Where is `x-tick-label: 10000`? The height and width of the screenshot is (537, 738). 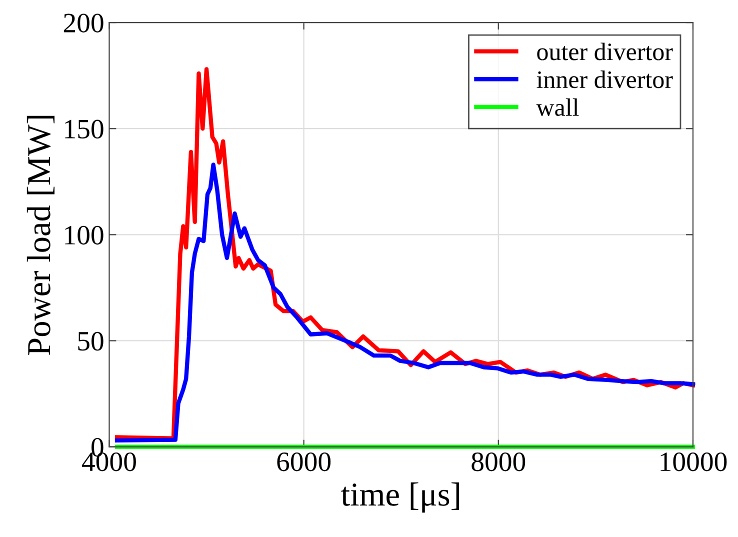 x-tick-label: 10000 is located at coordinates (693, 462).